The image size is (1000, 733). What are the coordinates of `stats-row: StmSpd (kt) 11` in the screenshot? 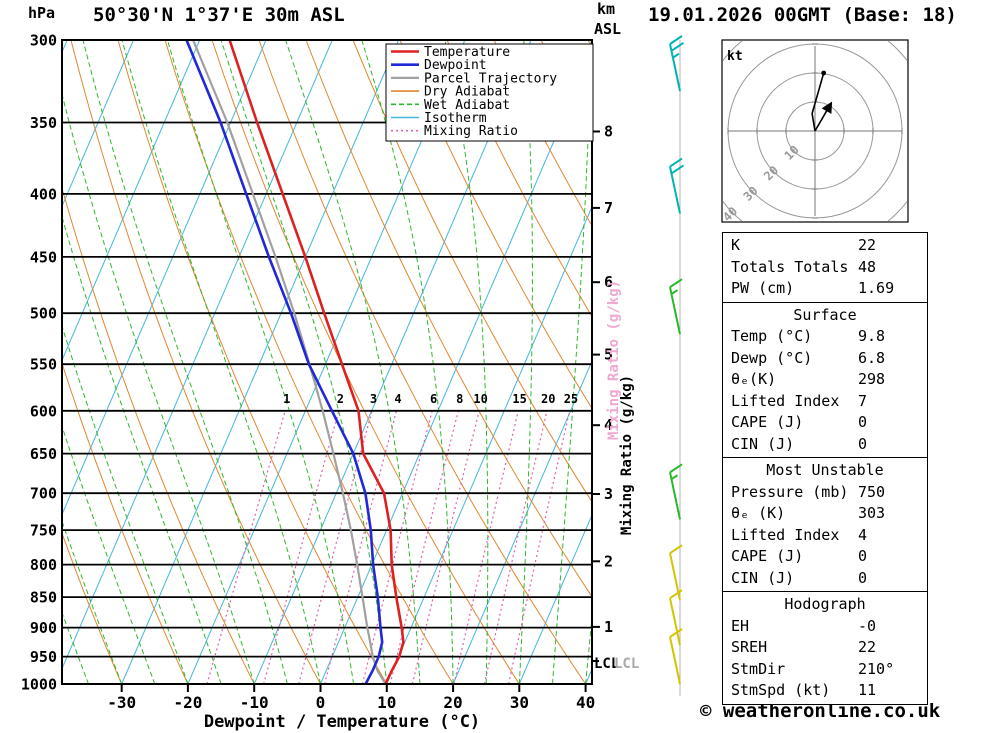 It's located at (825, 691).